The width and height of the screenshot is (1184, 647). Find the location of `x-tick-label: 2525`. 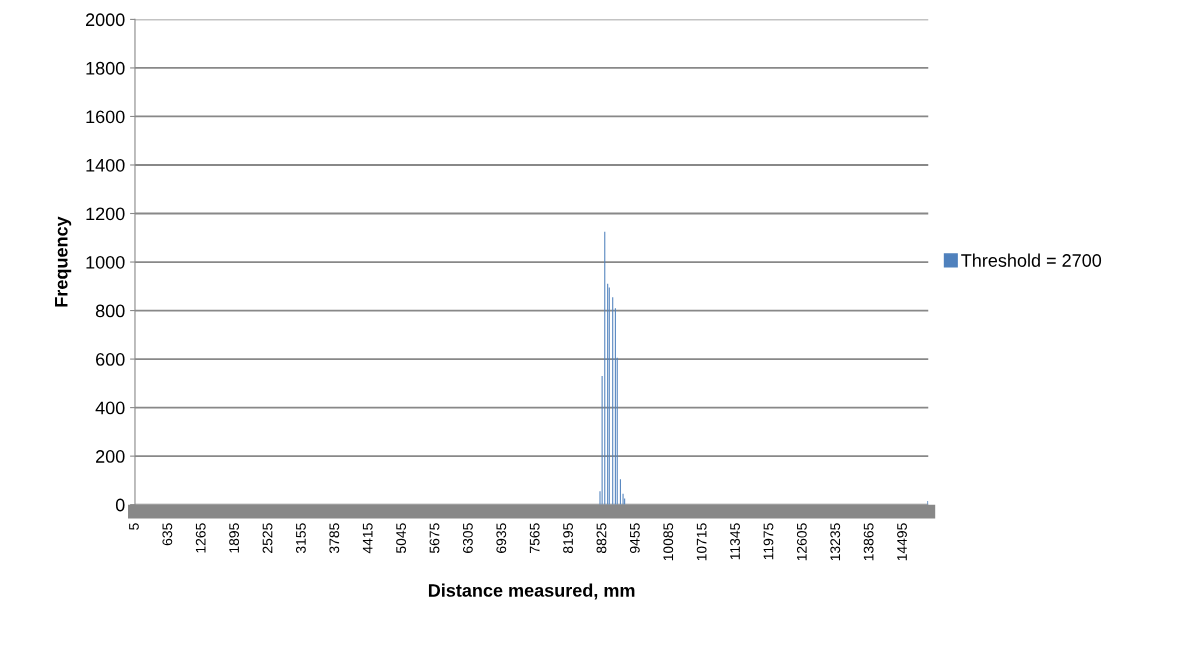

x-tick-label: 2525 is located at coordinates (267, 538).